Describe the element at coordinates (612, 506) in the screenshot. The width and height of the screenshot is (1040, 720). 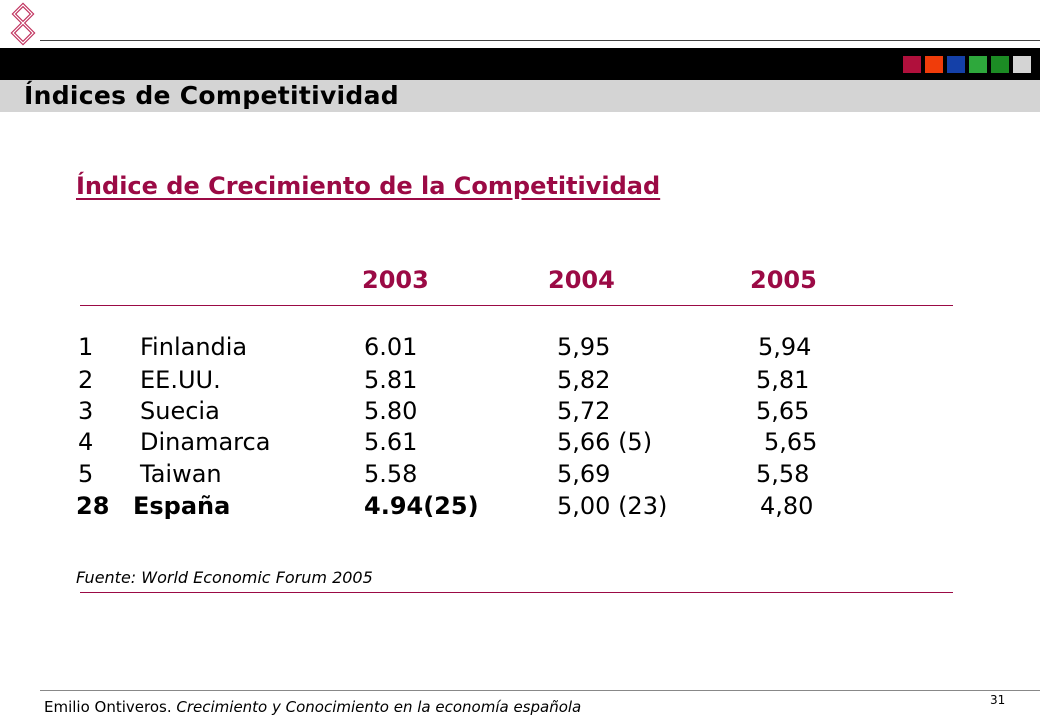
I see `value-2004-cell: 5,00 (23)` at that location.